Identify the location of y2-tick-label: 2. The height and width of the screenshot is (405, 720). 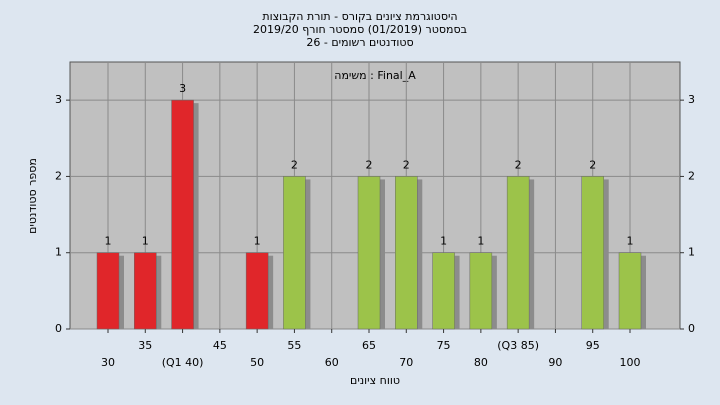
(691, 175).